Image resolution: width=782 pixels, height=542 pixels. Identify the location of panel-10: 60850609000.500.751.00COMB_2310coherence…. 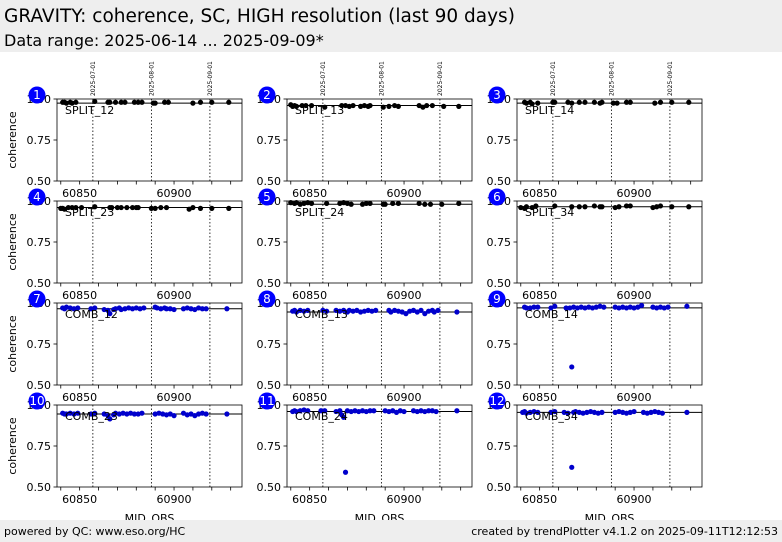
(124, 456).